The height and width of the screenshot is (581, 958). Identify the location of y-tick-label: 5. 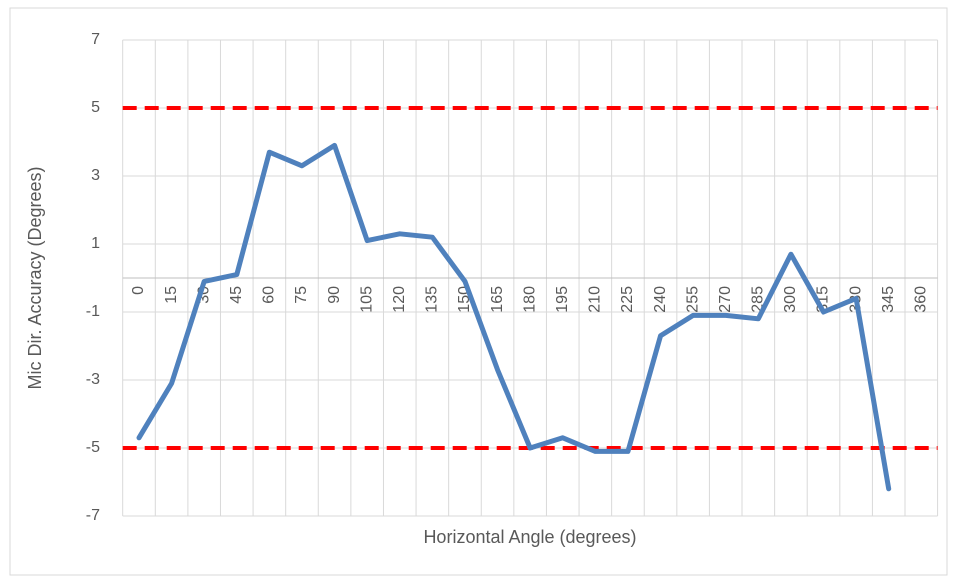
(95, 107).